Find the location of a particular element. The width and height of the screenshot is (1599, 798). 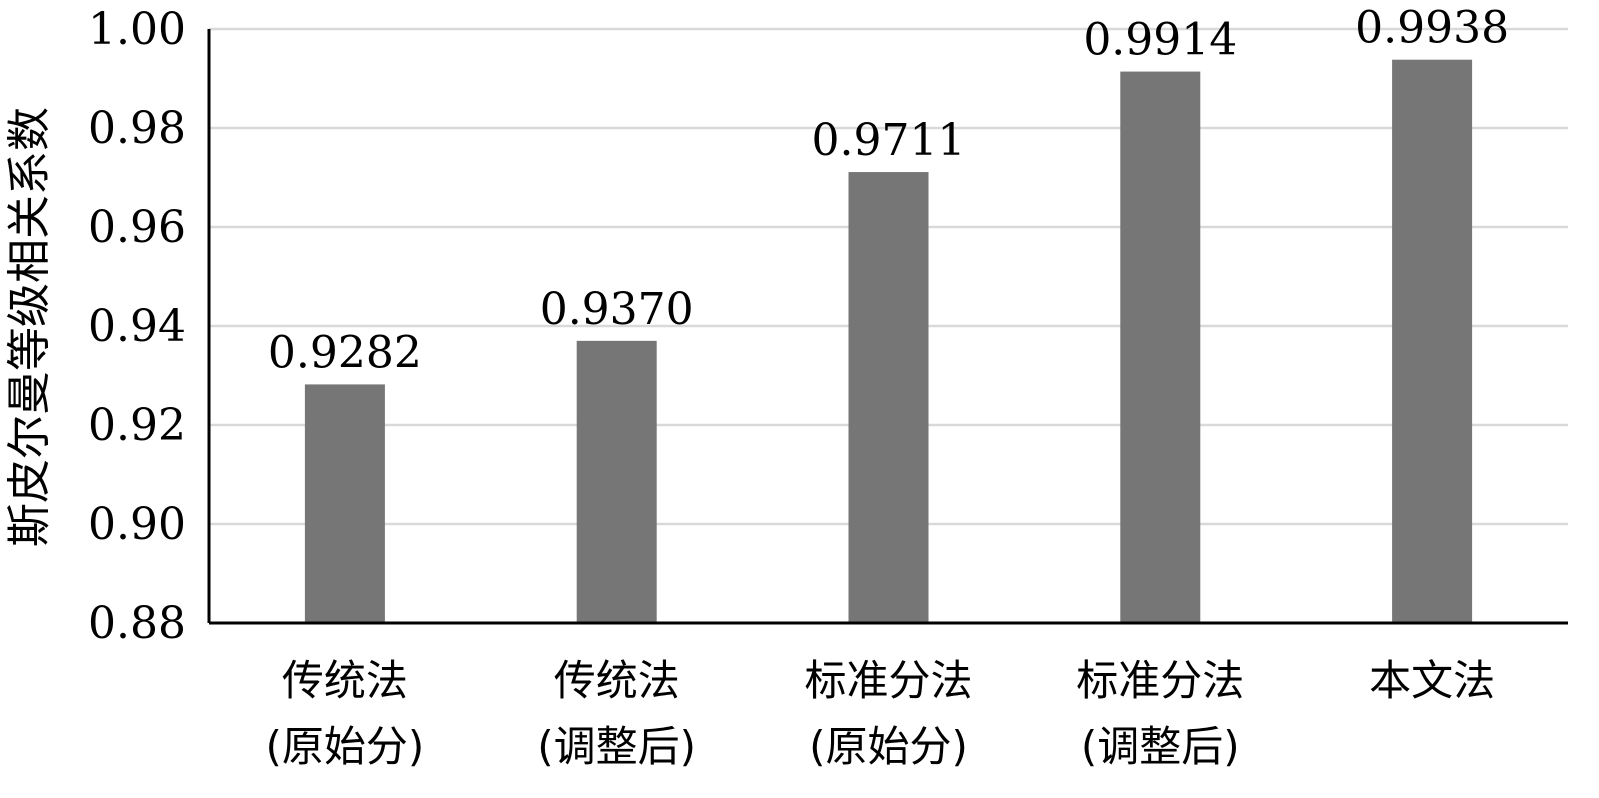

data-label: 0.9282 is located at coordinates (345, 352).